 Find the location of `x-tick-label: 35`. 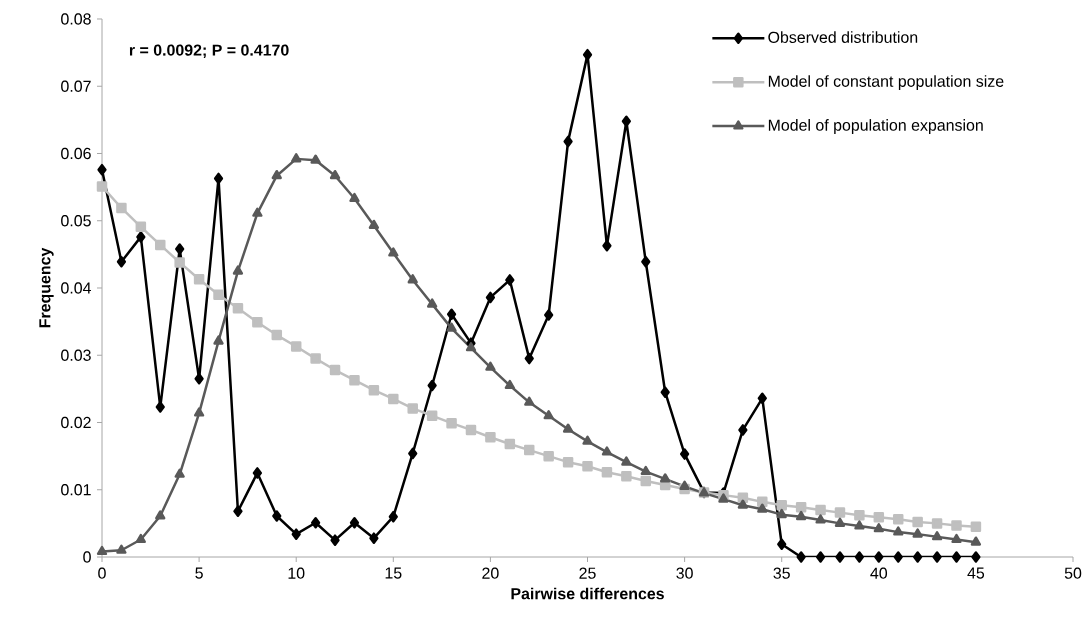

x-tick-label: 35 is located at coordinates (781, 573).